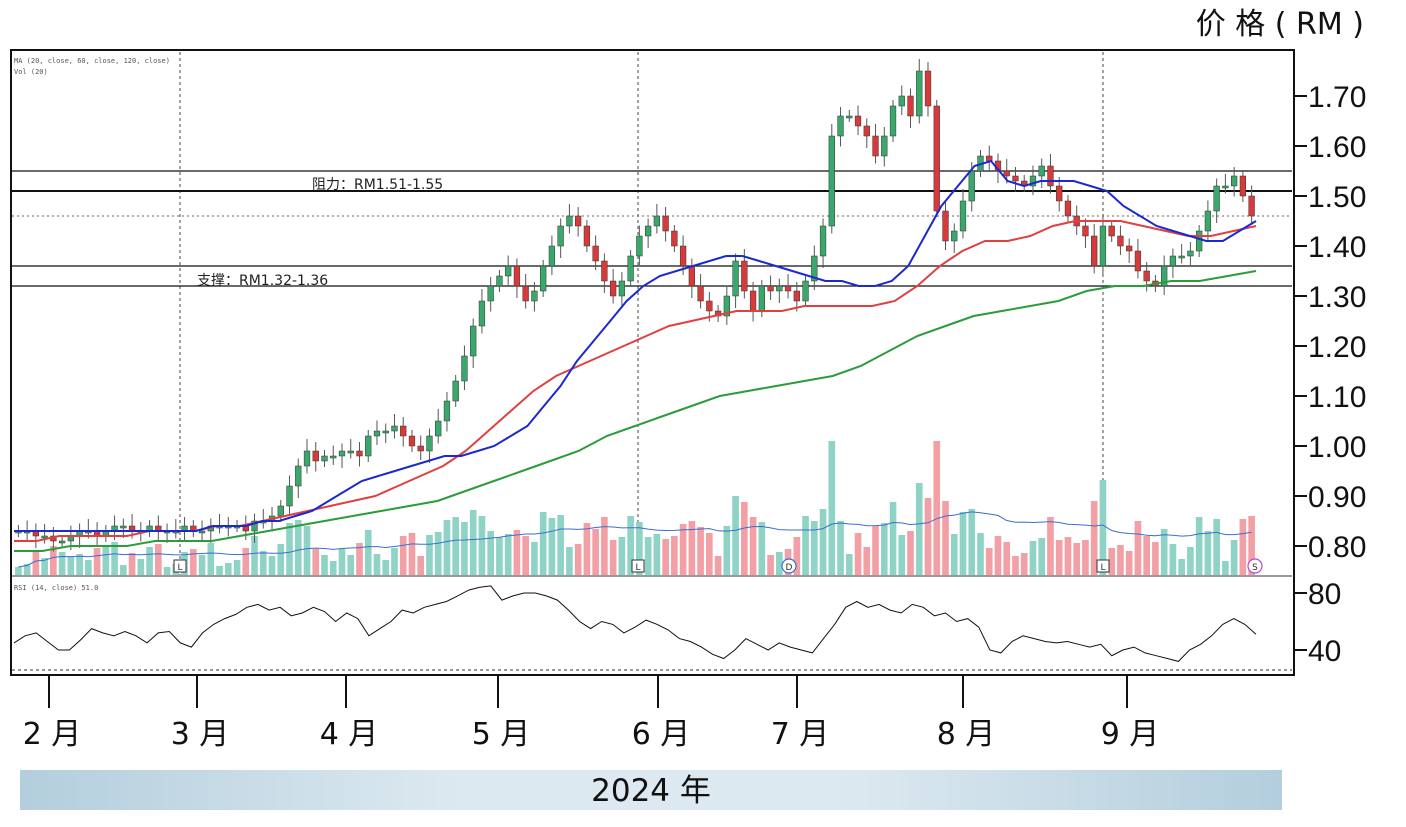 This screenshot has height=827, width=1406. I want to click on event-marker-label: D, so click(789, 568).